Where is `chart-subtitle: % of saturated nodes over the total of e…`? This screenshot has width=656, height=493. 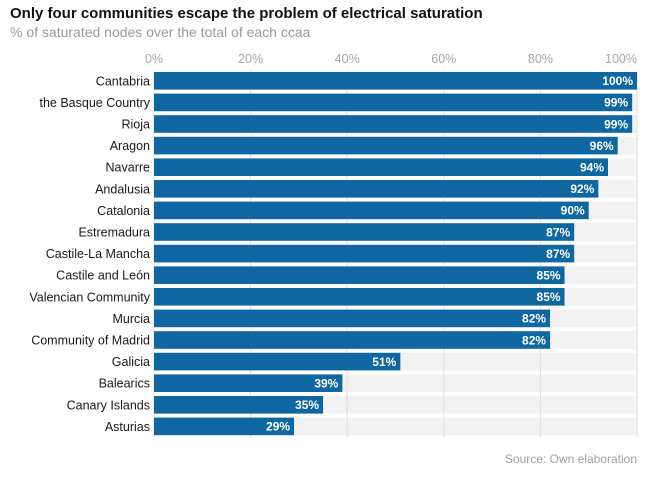 chart-subtitle: % of saturated nodes over the total of e… is located at coordinates (160, 32).